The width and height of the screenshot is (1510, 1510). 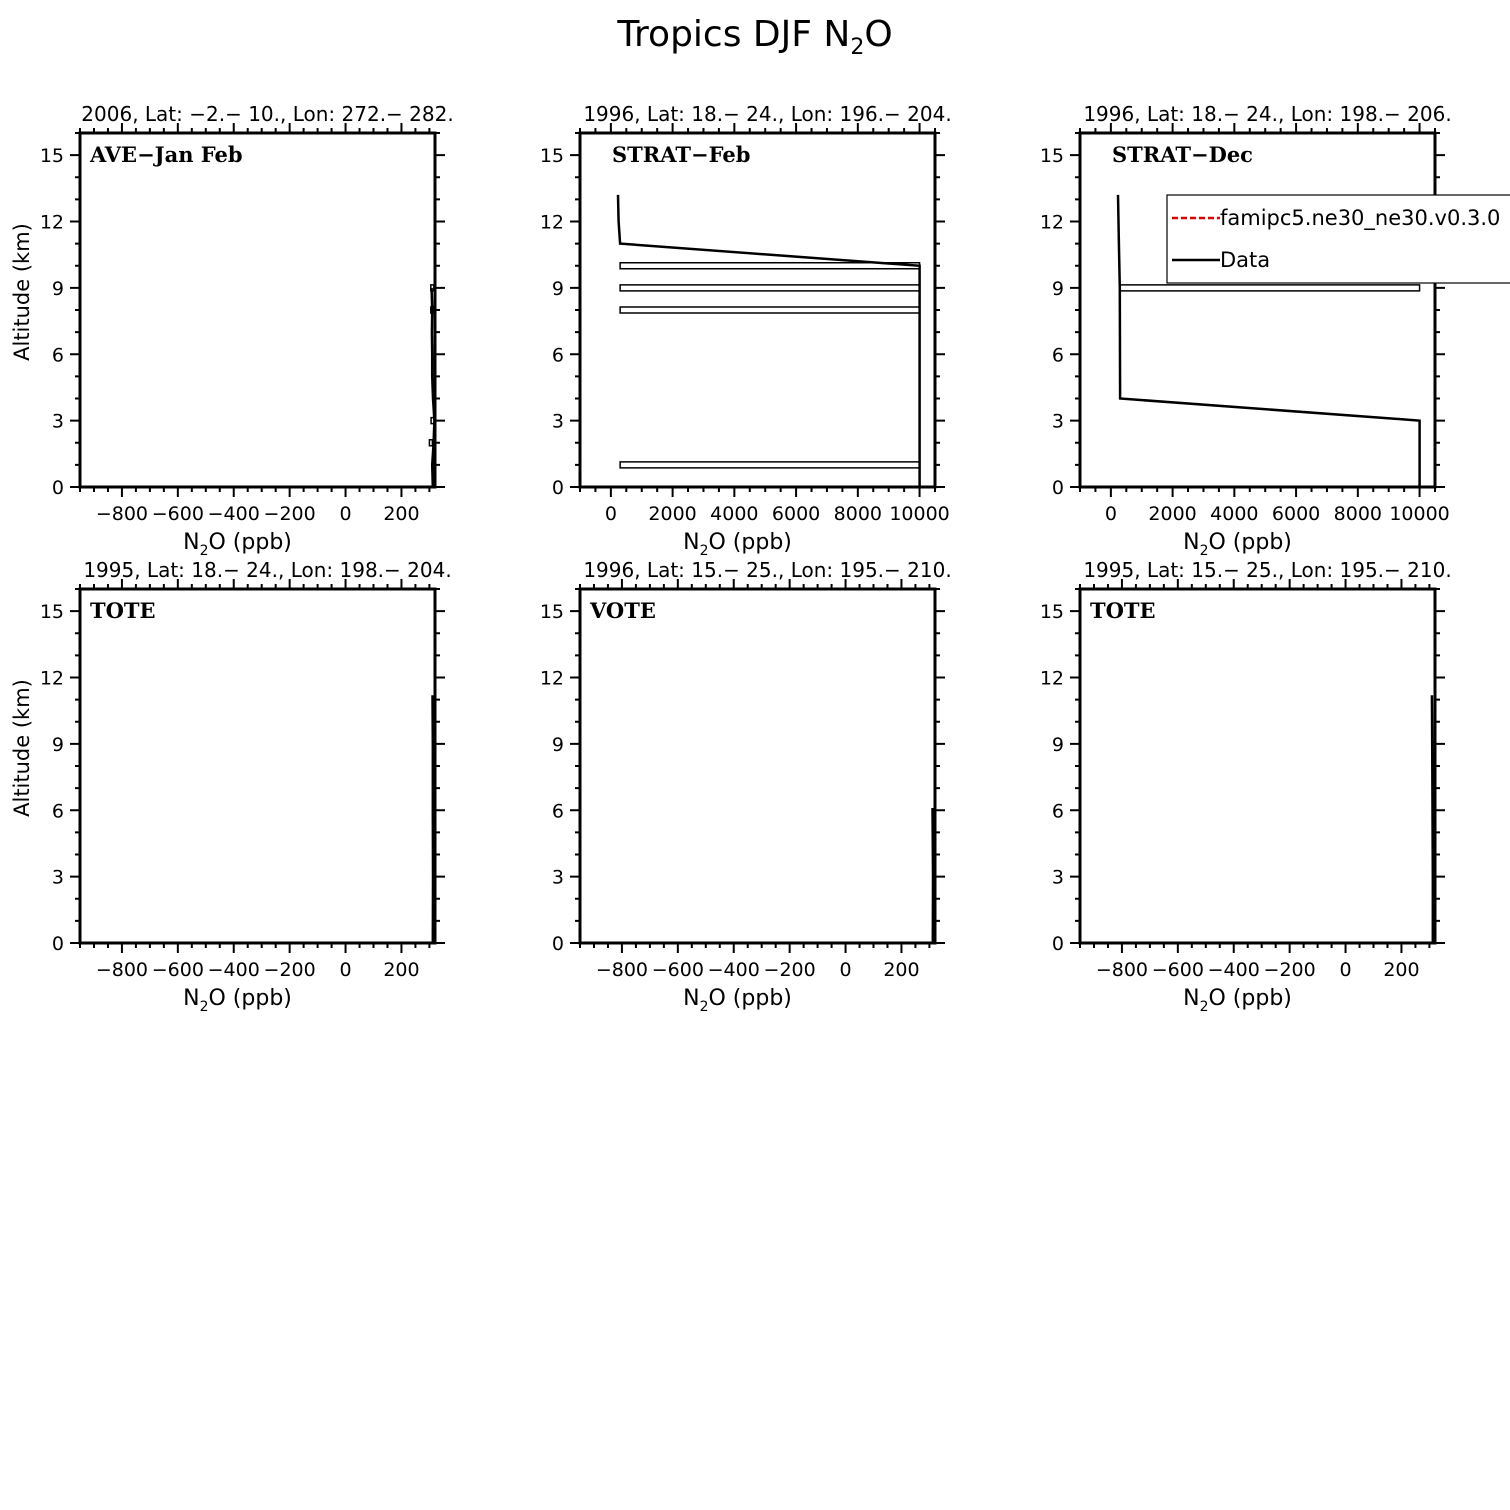 I want to click on panel-subtitle: 1995, Lat: 15.− 25., Lon: 195.− 210., so click(x=1267, y=570).